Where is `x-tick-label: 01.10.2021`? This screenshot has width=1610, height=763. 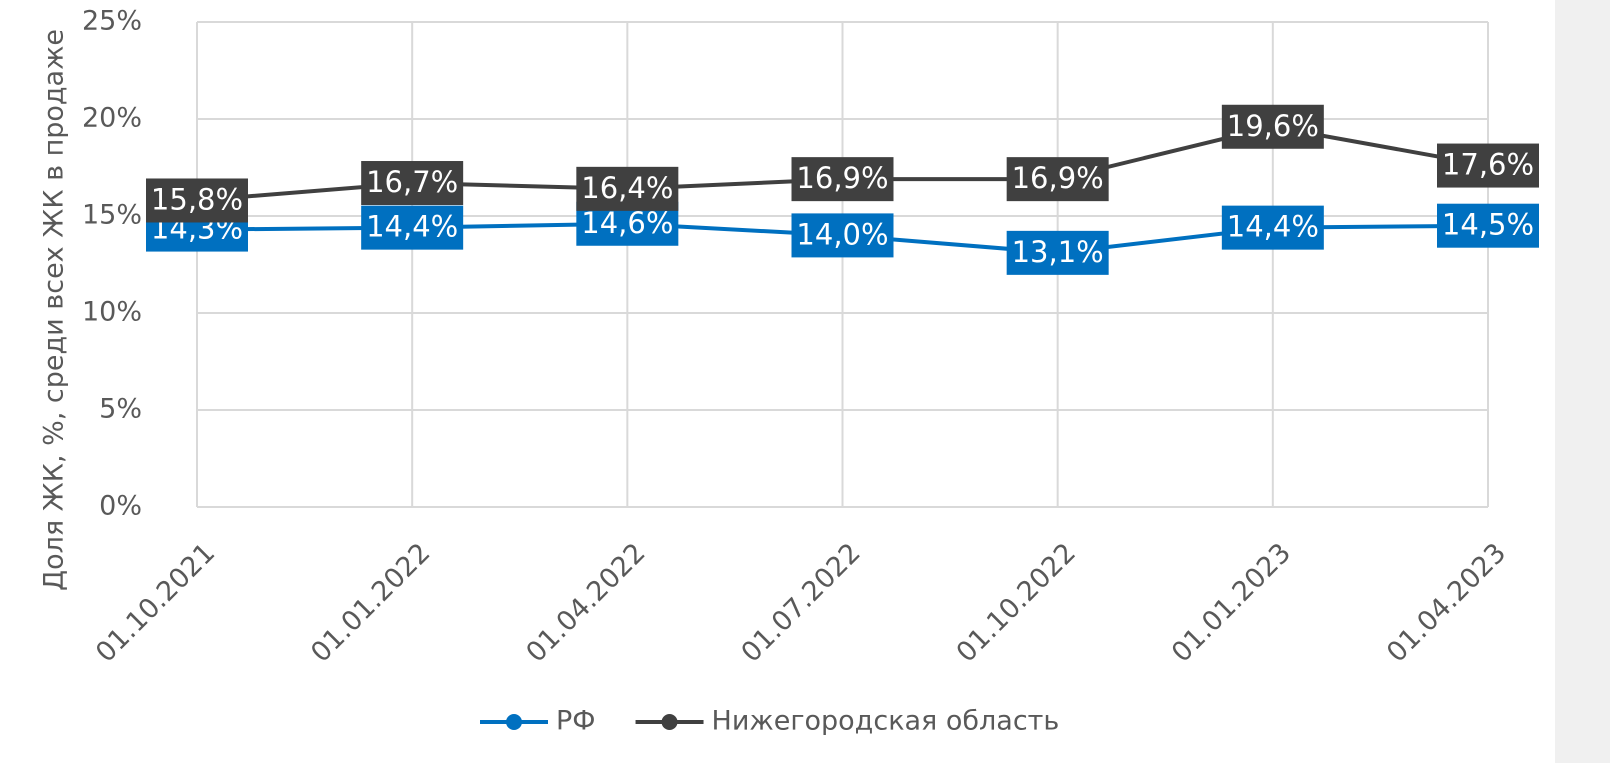 x-tick-label: 01.10.2021 is located at coordinates (155, 602).